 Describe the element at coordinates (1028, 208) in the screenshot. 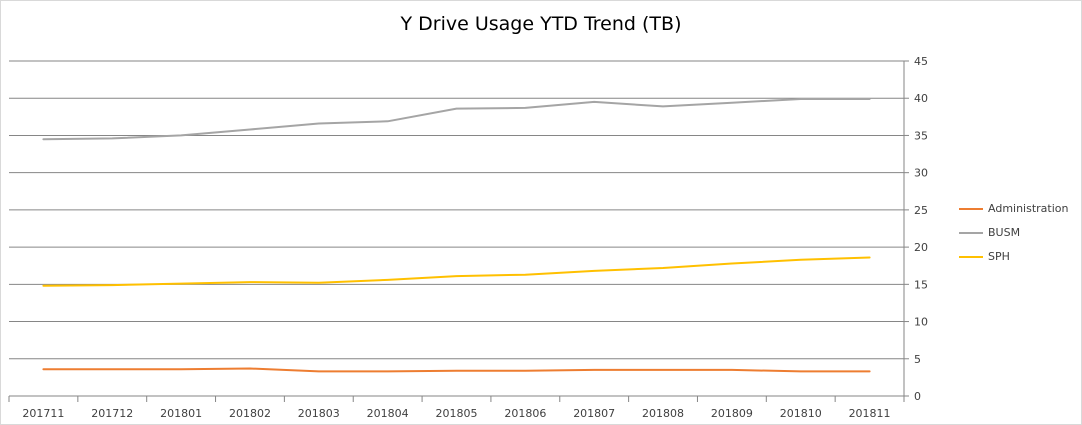

I see `legend-label: Administration` at that location.